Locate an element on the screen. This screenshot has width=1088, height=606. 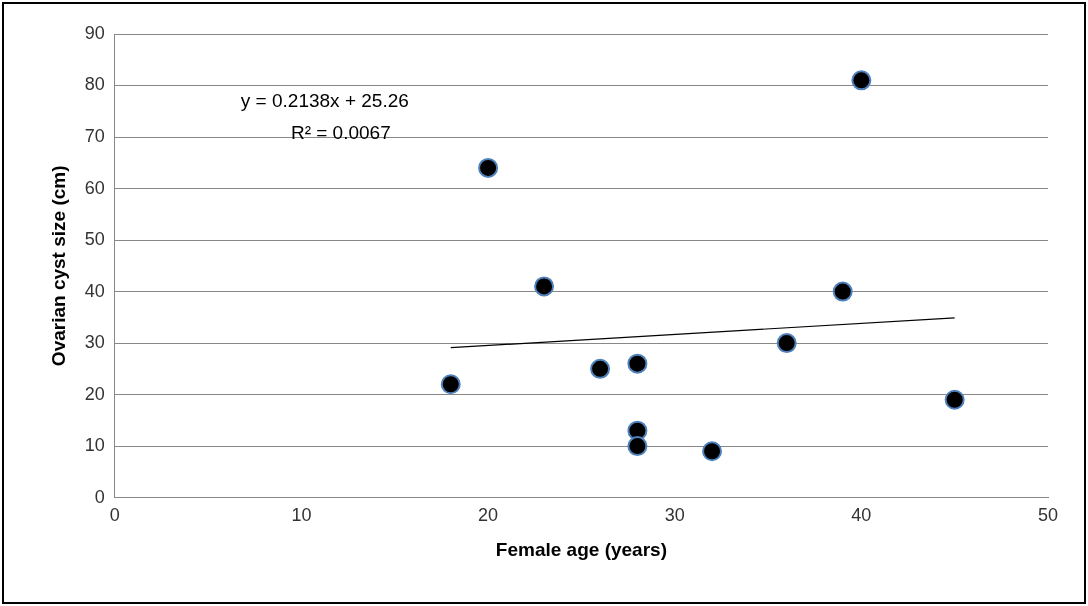
x-axis-title: Female age (years) is located at coordinates (581, 549).